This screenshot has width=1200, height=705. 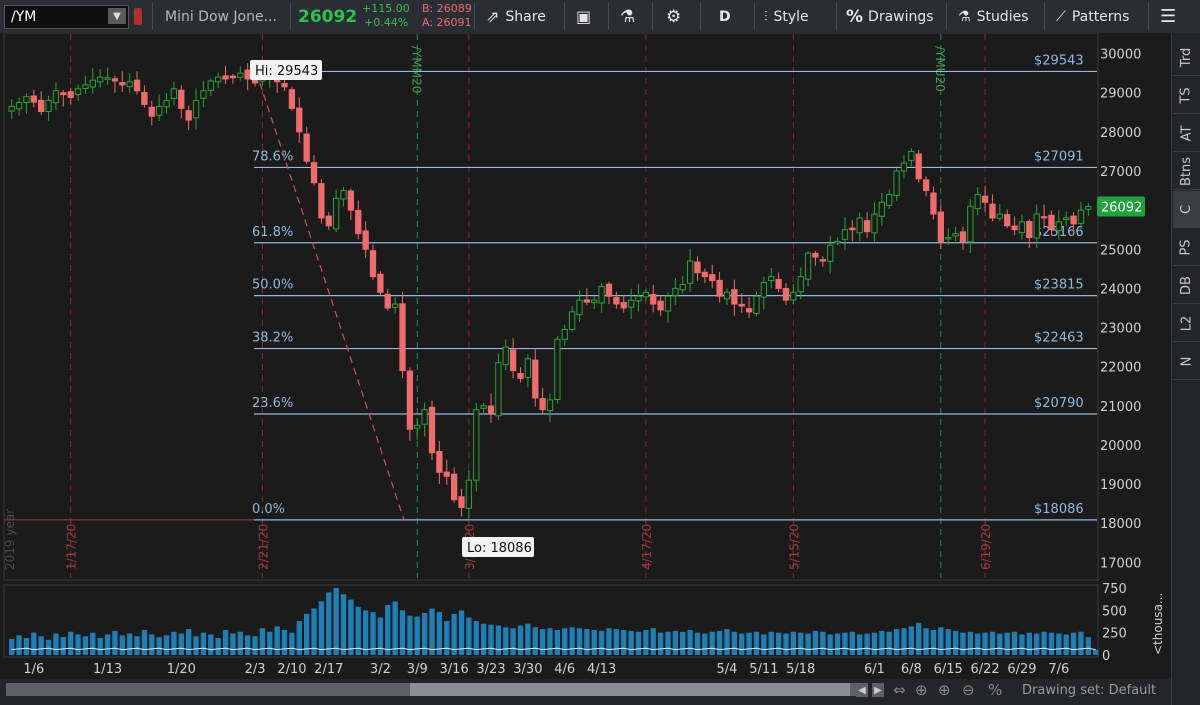 I want to click on tab-at: AT, so click(x=1186, y=133).